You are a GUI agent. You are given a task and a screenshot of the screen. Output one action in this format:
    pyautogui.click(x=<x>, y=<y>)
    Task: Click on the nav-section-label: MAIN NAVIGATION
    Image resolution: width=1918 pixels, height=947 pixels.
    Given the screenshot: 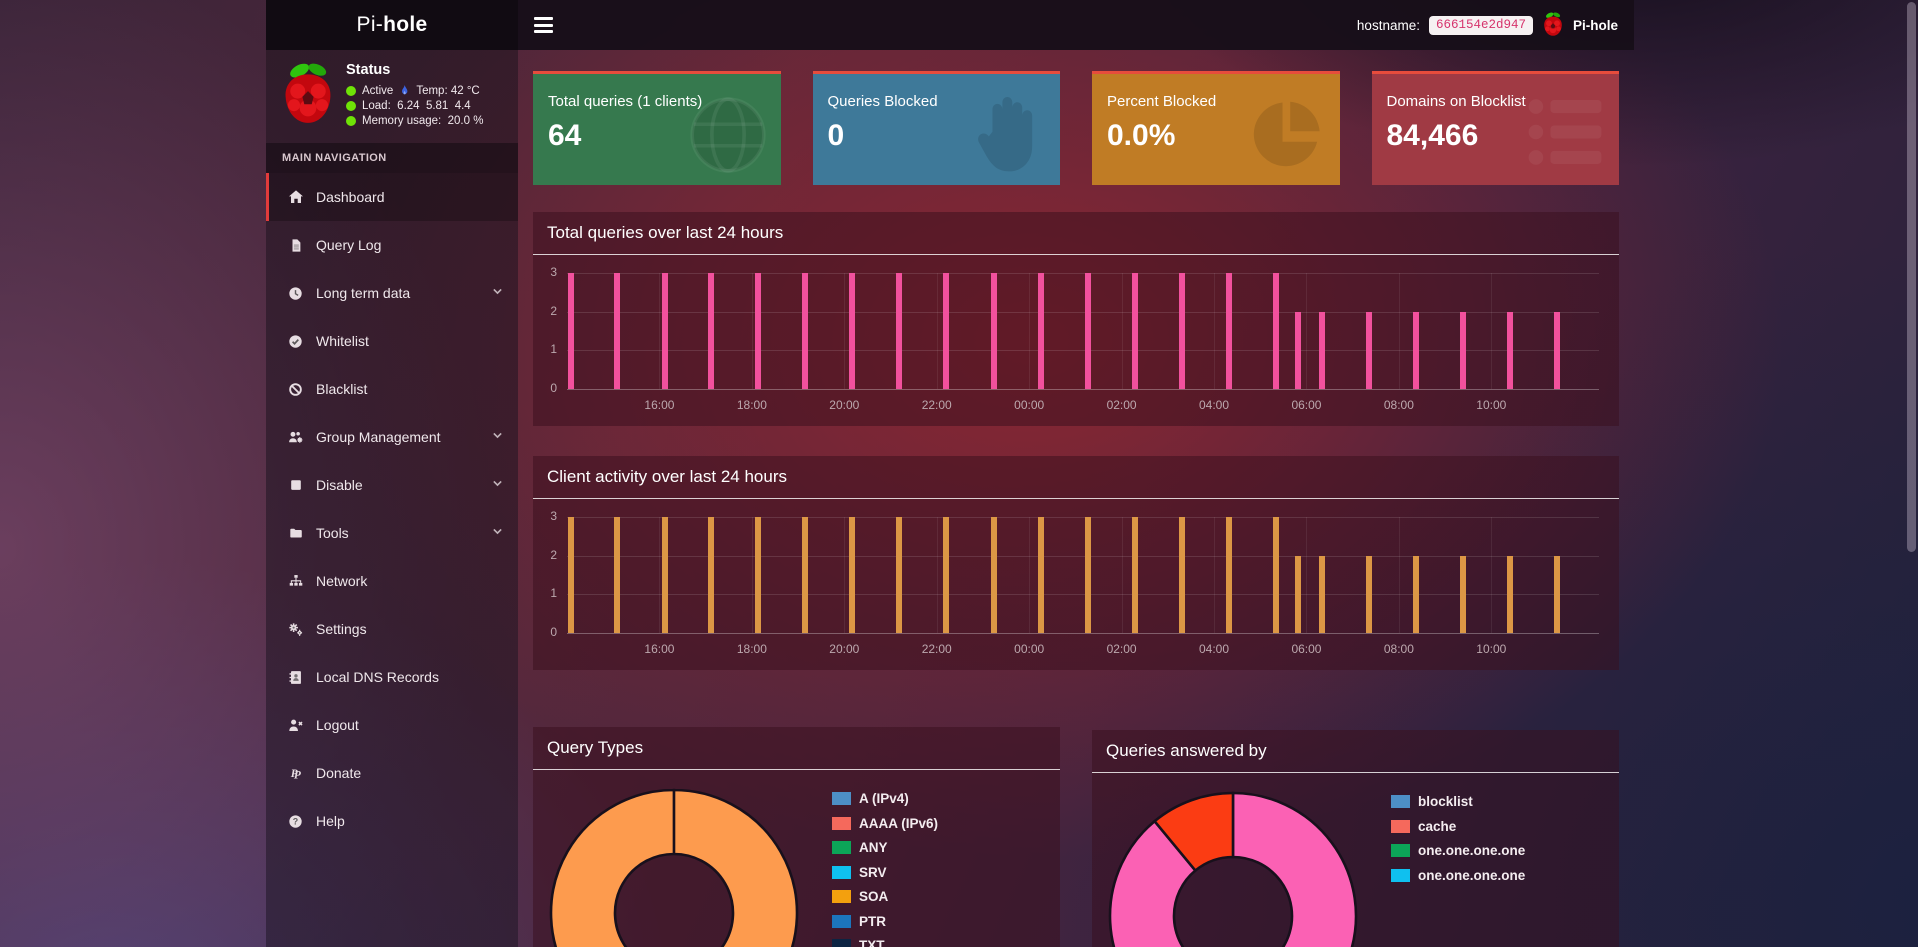 What is the action you would take?
    pyautogui.click(x=392, y=158)
    